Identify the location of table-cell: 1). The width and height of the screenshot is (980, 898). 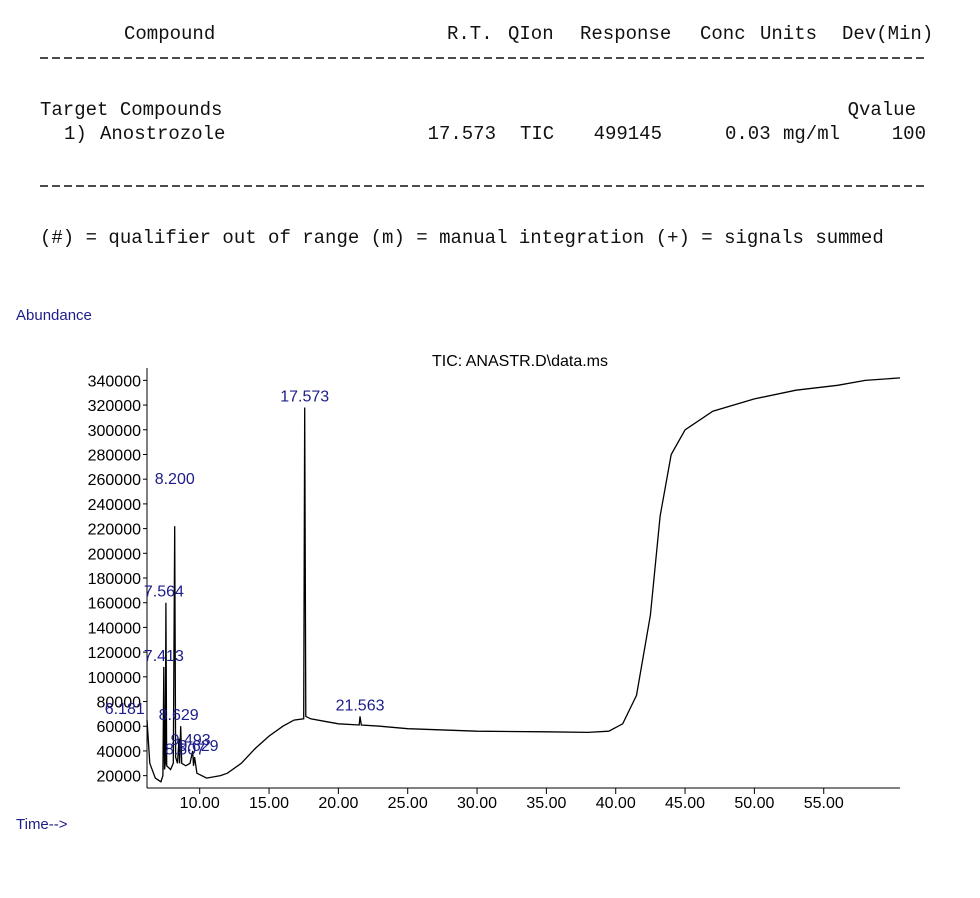
(75, 134).